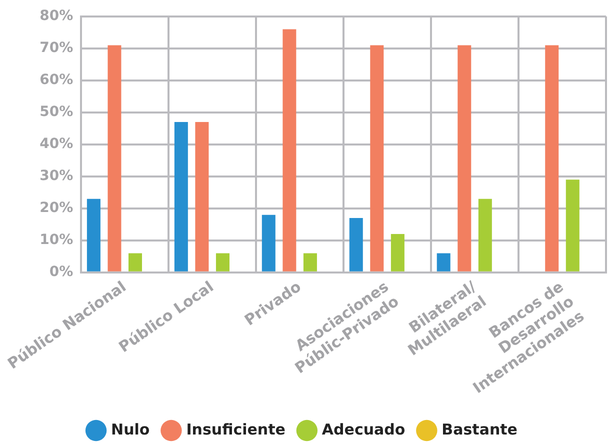  Describe the element at coordinates (480, 429) in the screenshot. I see `legend-label: Bastante` at that location.